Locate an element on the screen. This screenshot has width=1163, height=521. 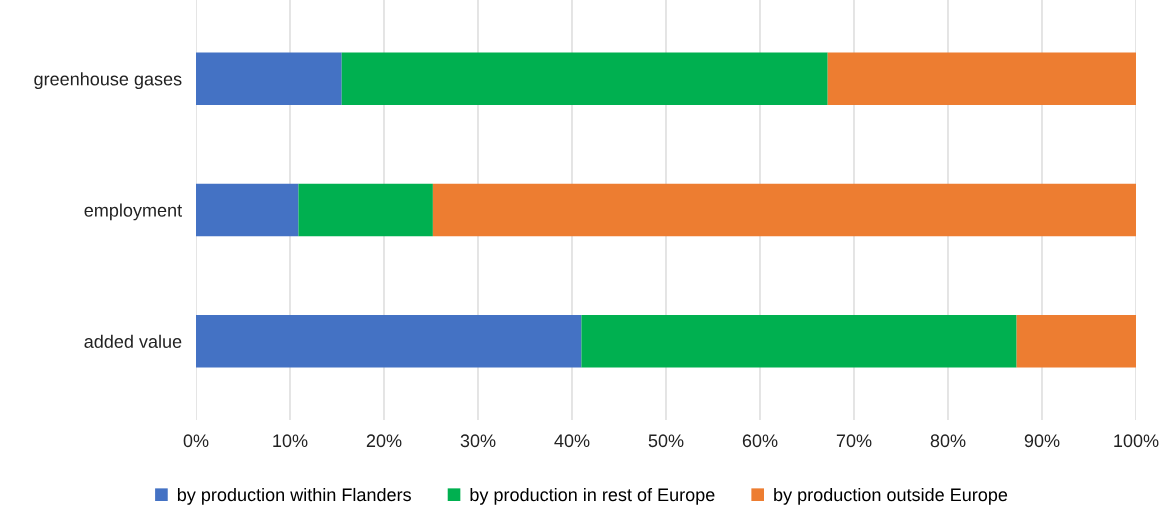
x-tick-label: 50% is located at coordinates (666, 441).